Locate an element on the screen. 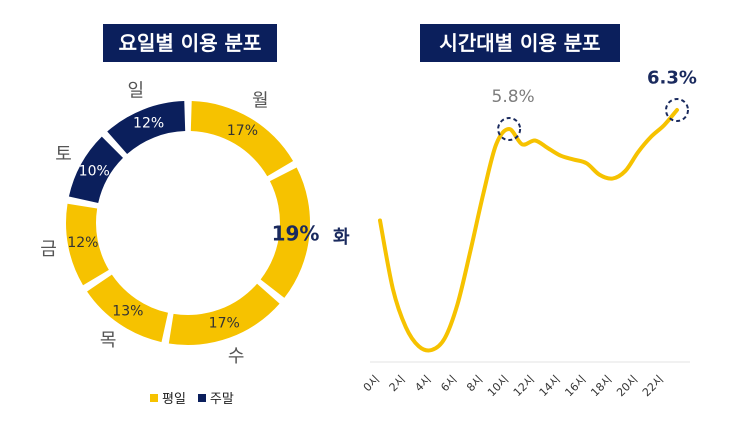  x-tick-label-6: 12시 is located at coordinates (524, 386).